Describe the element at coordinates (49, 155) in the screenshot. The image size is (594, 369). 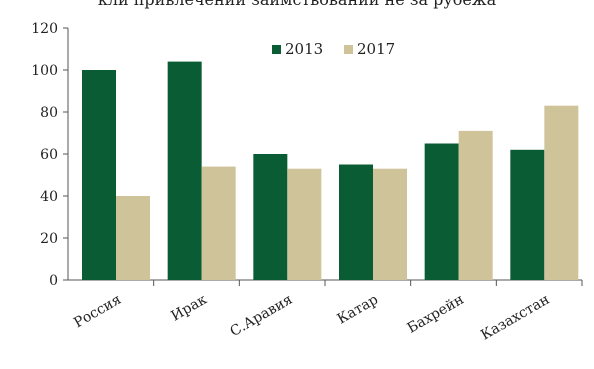
I see `y-tick-label: 60` at that location.